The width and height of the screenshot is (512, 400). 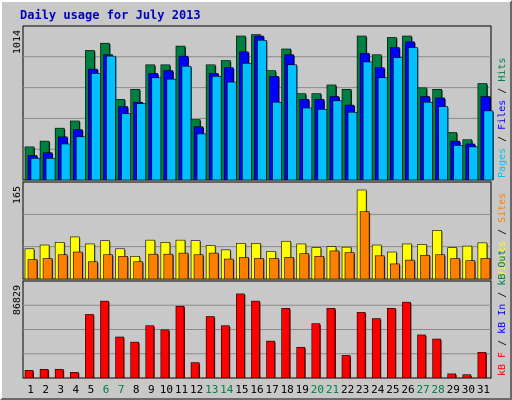 What do you see at coordinates (502, 208) in the screenshot?
I see `legend-item-2: Sites` at bounding box center [502, 208].